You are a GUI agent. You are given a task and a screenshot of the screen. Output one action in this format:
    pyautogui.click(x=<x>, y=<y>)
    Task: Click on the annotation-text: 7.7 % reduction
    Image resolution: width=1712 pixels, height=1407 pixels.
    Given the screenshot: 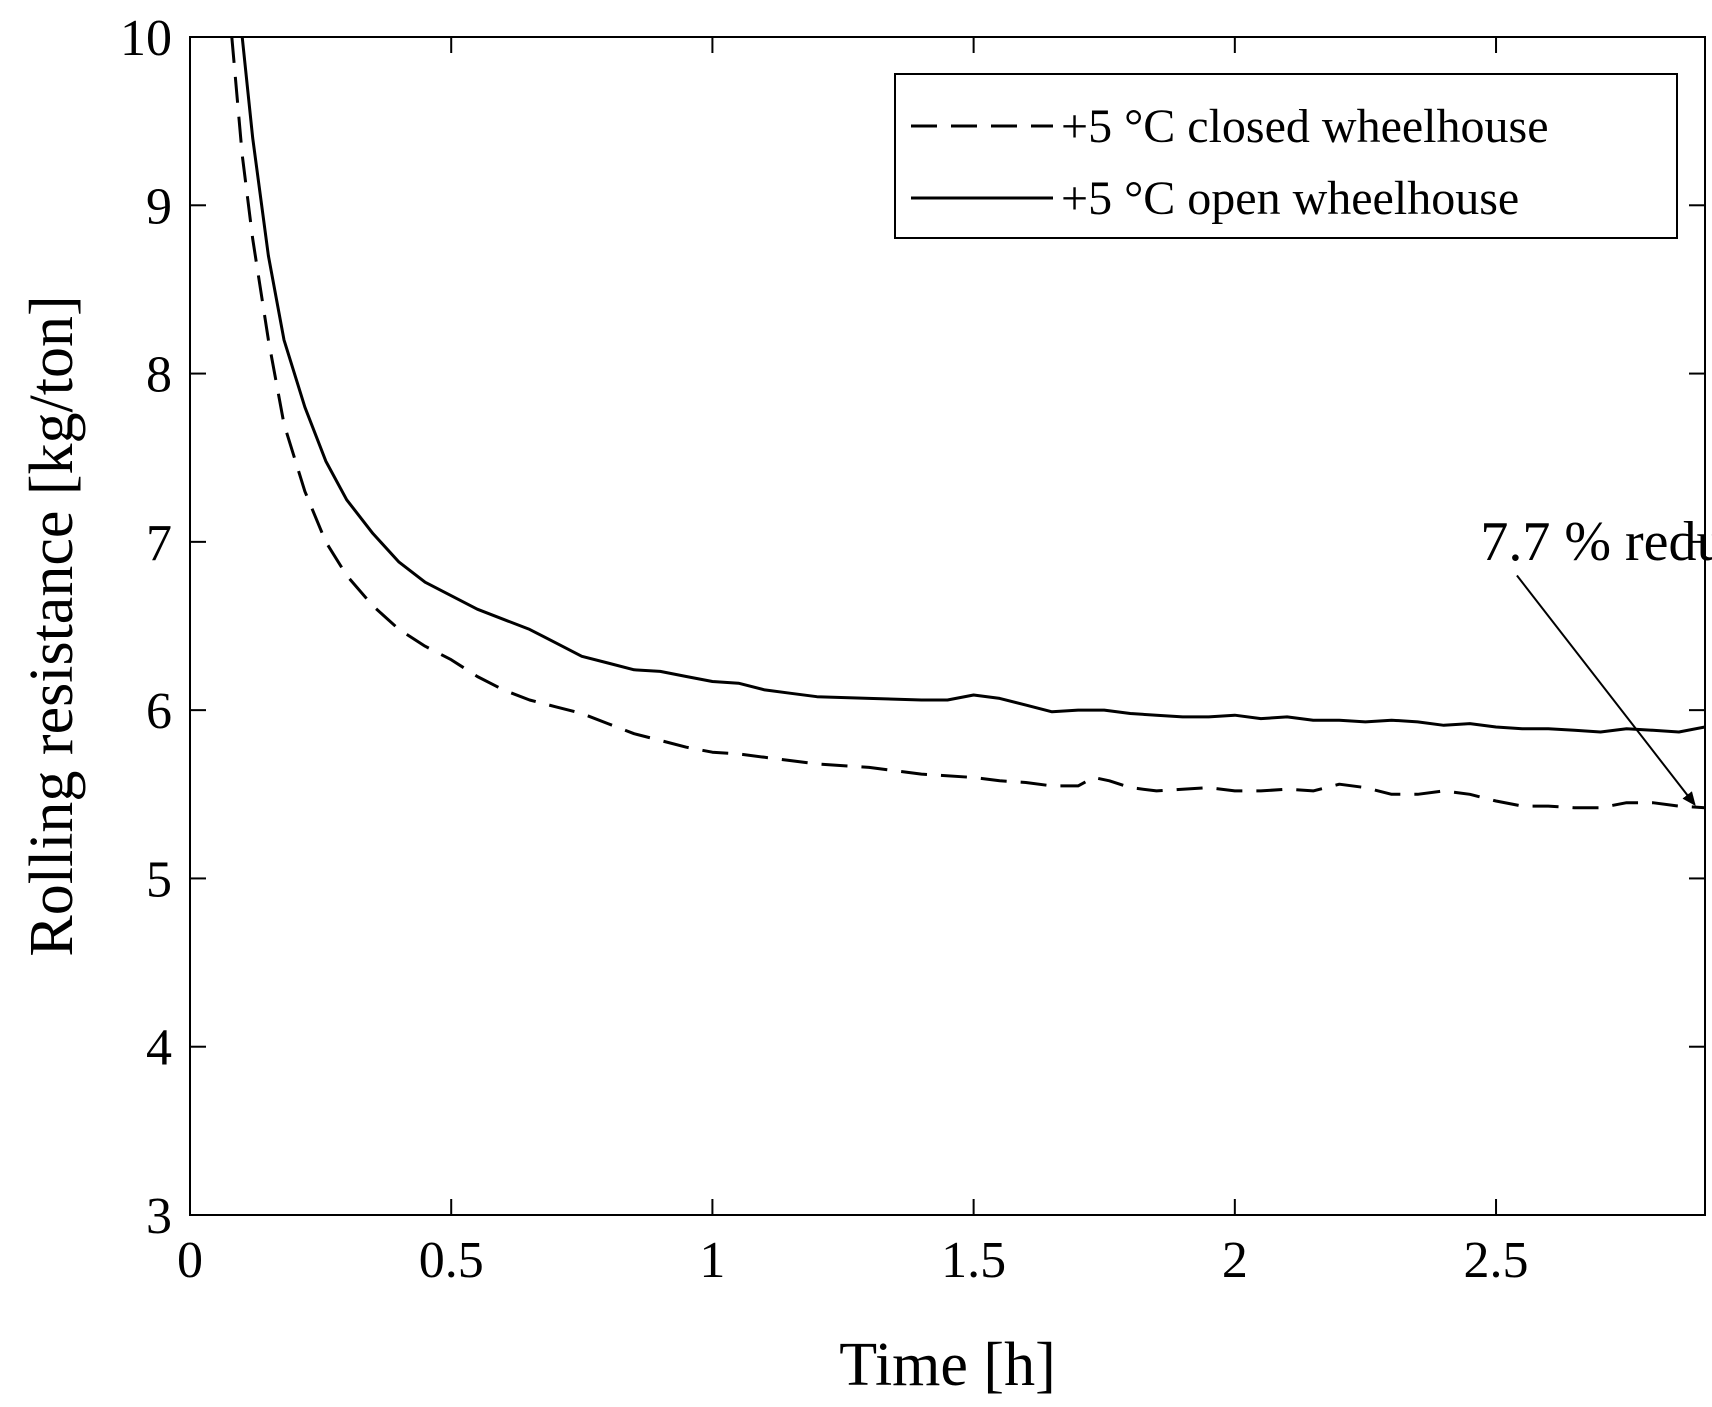 What is the action you would take?
    pyautogui.click(x=1596, y=542)
    